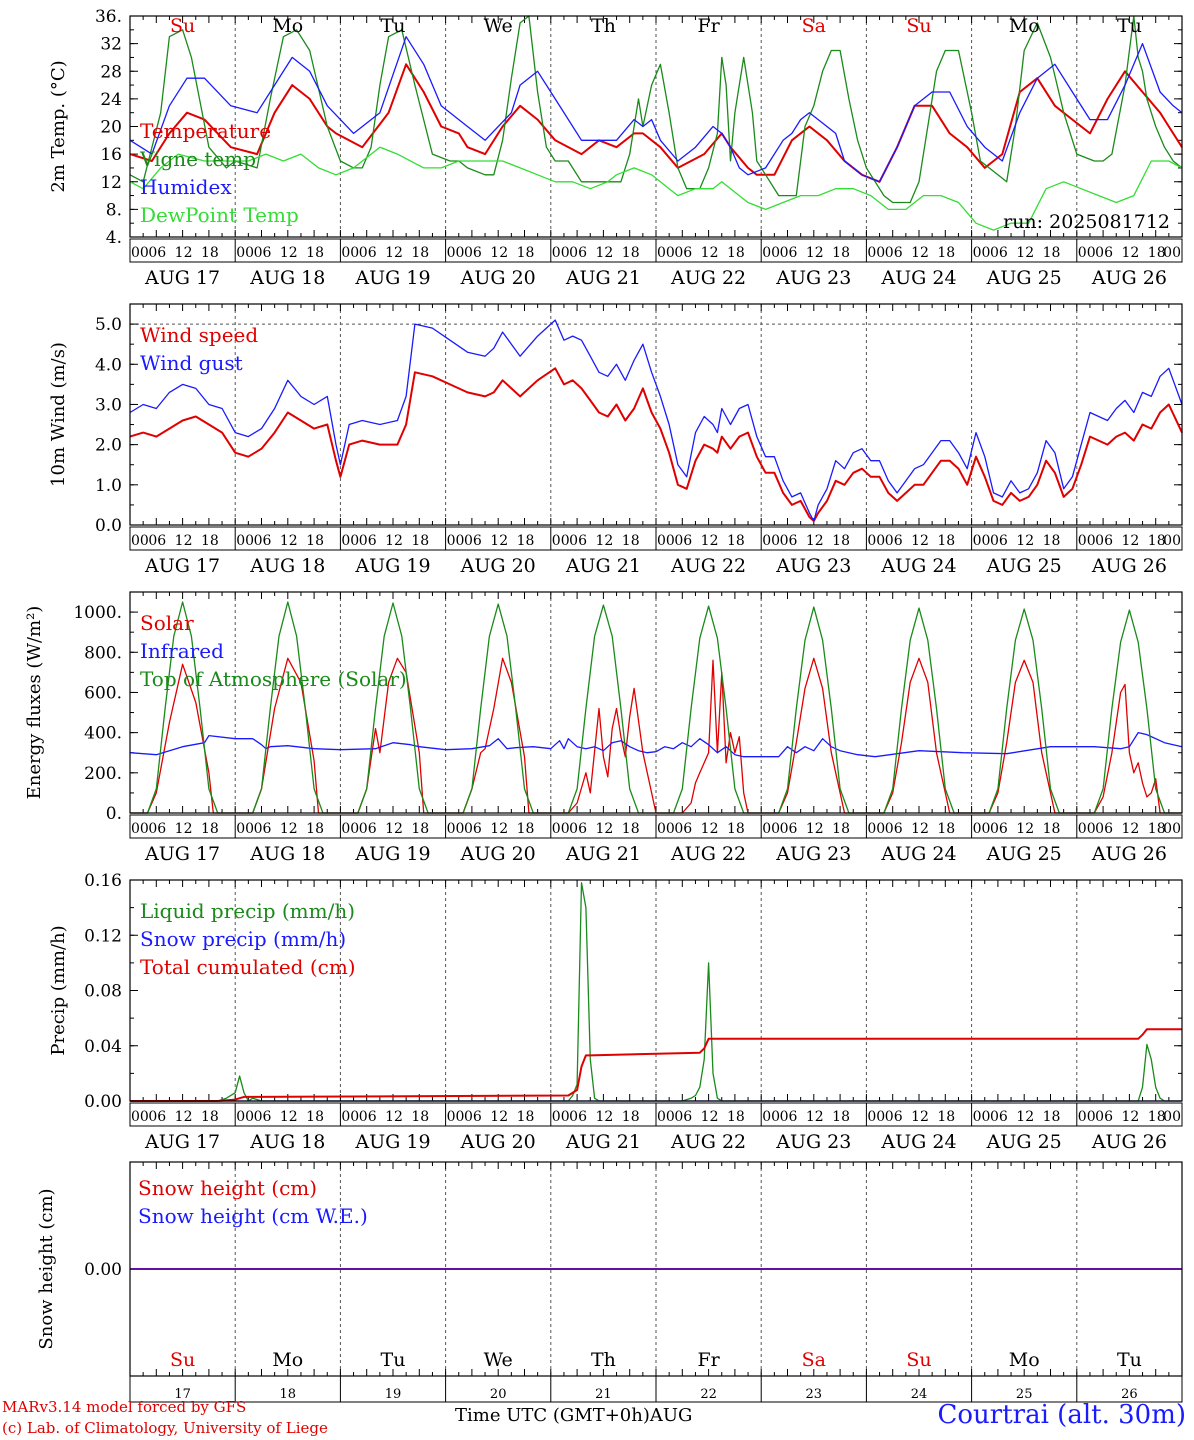  I want to click on day-abbr-bottom: Mo, so click(287, 1360).